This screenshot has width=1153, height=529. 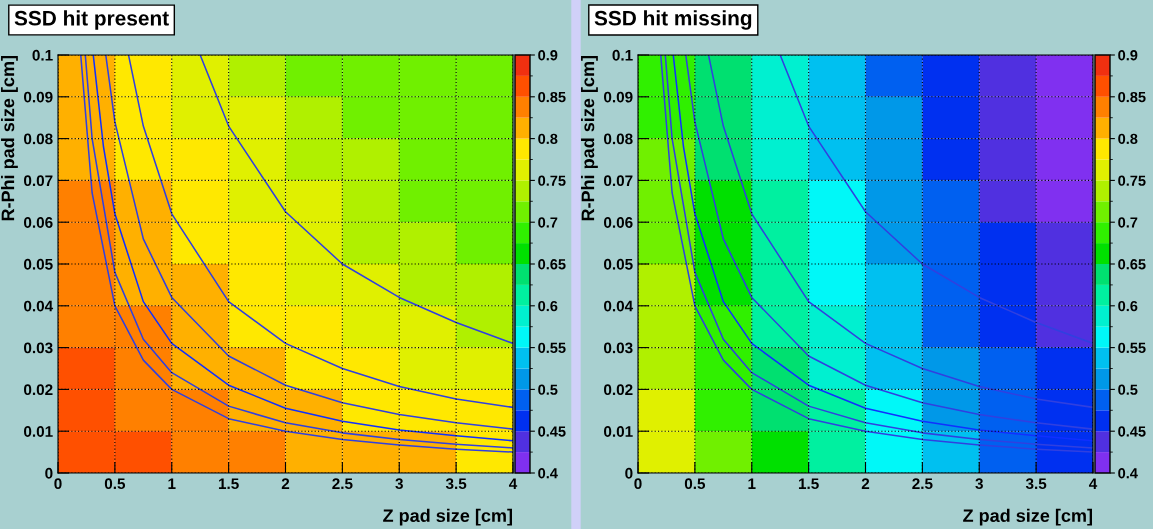 What do you see at coordinates (673, 20) in the screenshot?
I see `chart-title: SSD hit missing` at bounding box center [673, 20].